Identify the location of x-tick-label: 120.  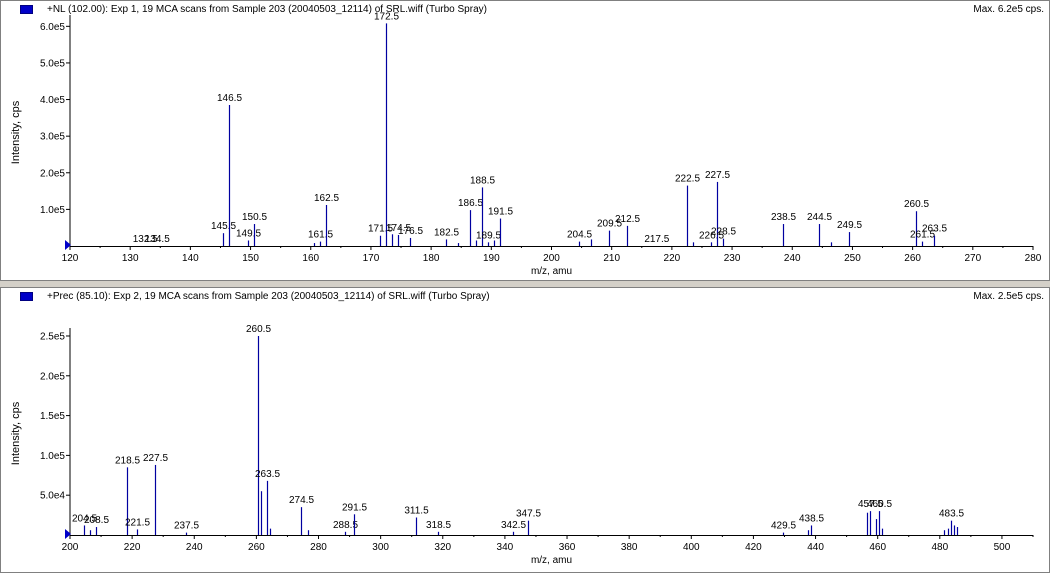
(70, 258).